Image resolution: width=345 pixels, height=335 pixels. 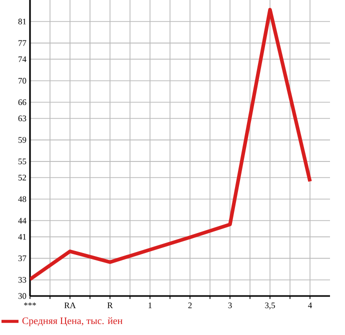 What do you see at coordinates (22, 43) in the screenshot?
I see `y-tick-label: 77` at bounding box center [22, 43].